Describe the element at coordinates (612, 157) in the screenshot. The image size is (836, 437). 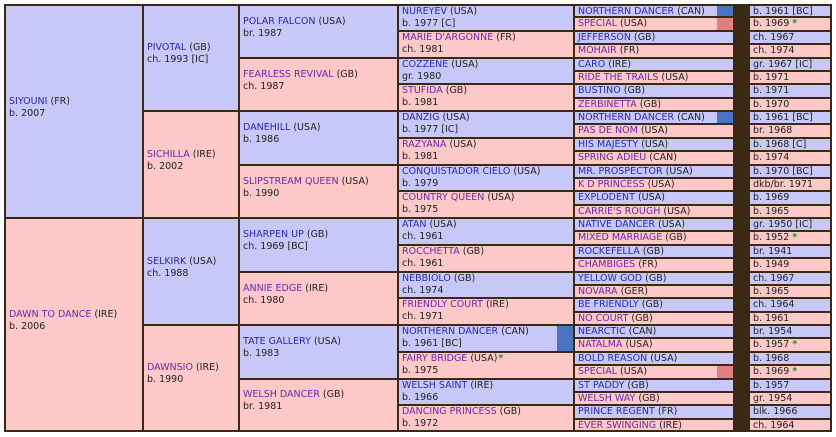
I see `horse-name-link: SPRING ADIEU` at that location.